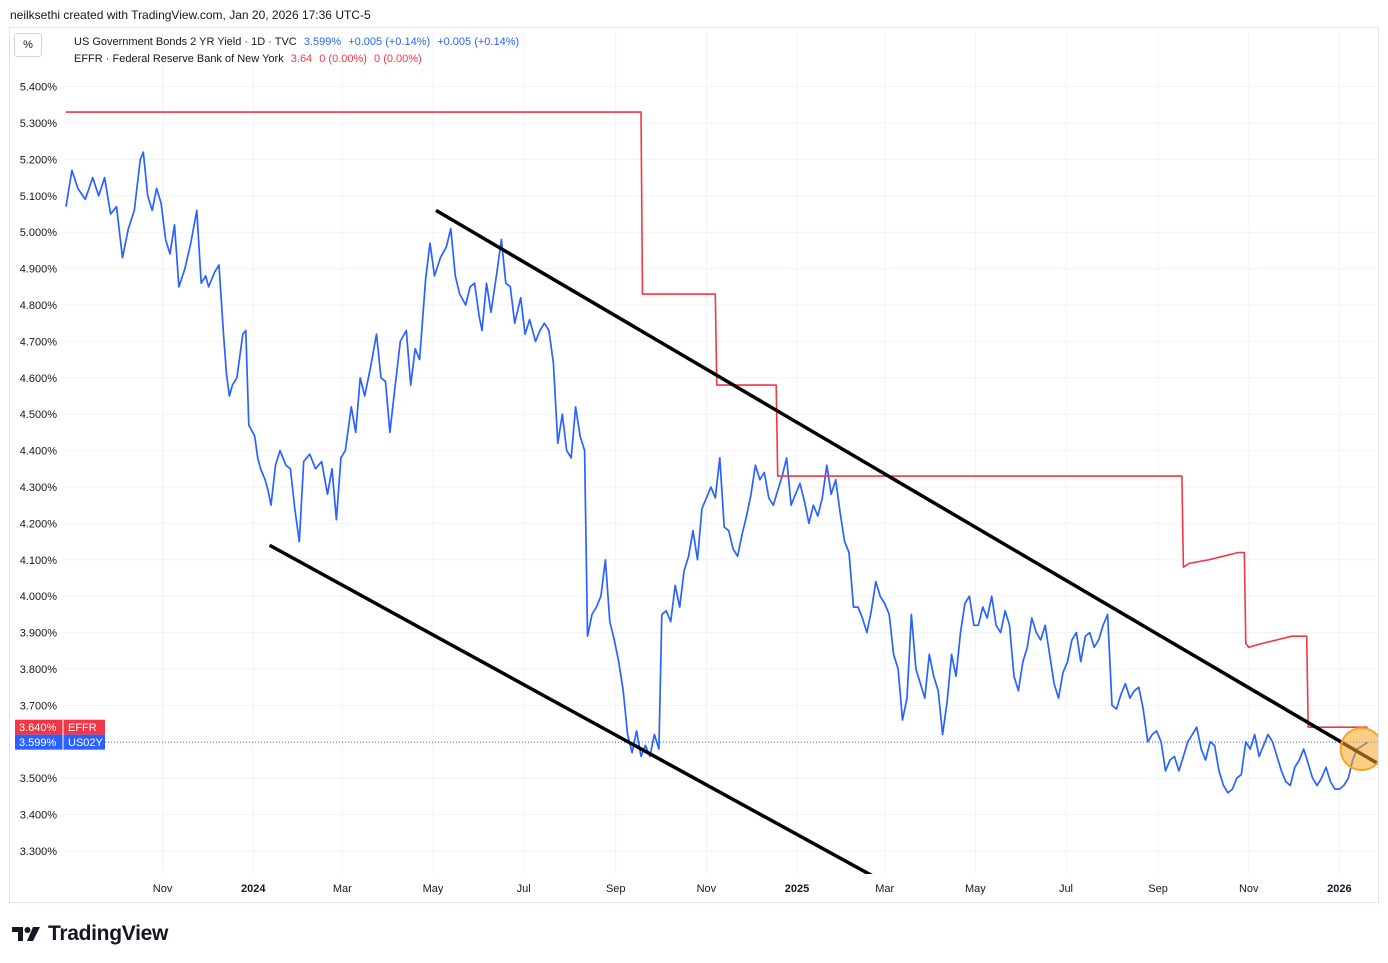 The width and height of the screenshot is (1388, 963). Describe the element at coordinates (39, 852) in the screenshot. I see `y-tick-label: 3.300%` at that location.